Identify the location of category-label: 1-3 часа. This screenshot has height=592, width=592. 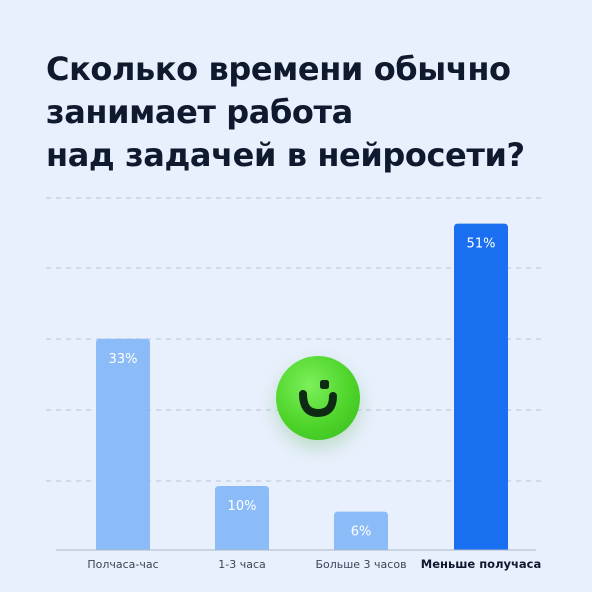
(242, 564).